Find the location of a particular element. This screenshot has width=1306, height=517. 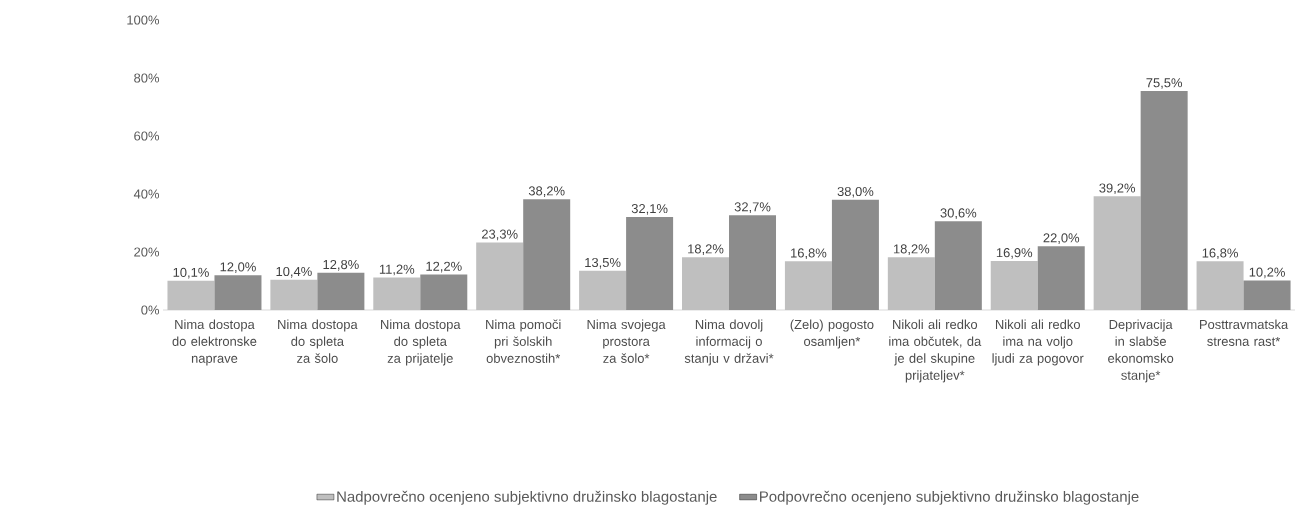

x-tick-label: Nima dostopa do elektronske naprave is located at coordinates (214, 342).